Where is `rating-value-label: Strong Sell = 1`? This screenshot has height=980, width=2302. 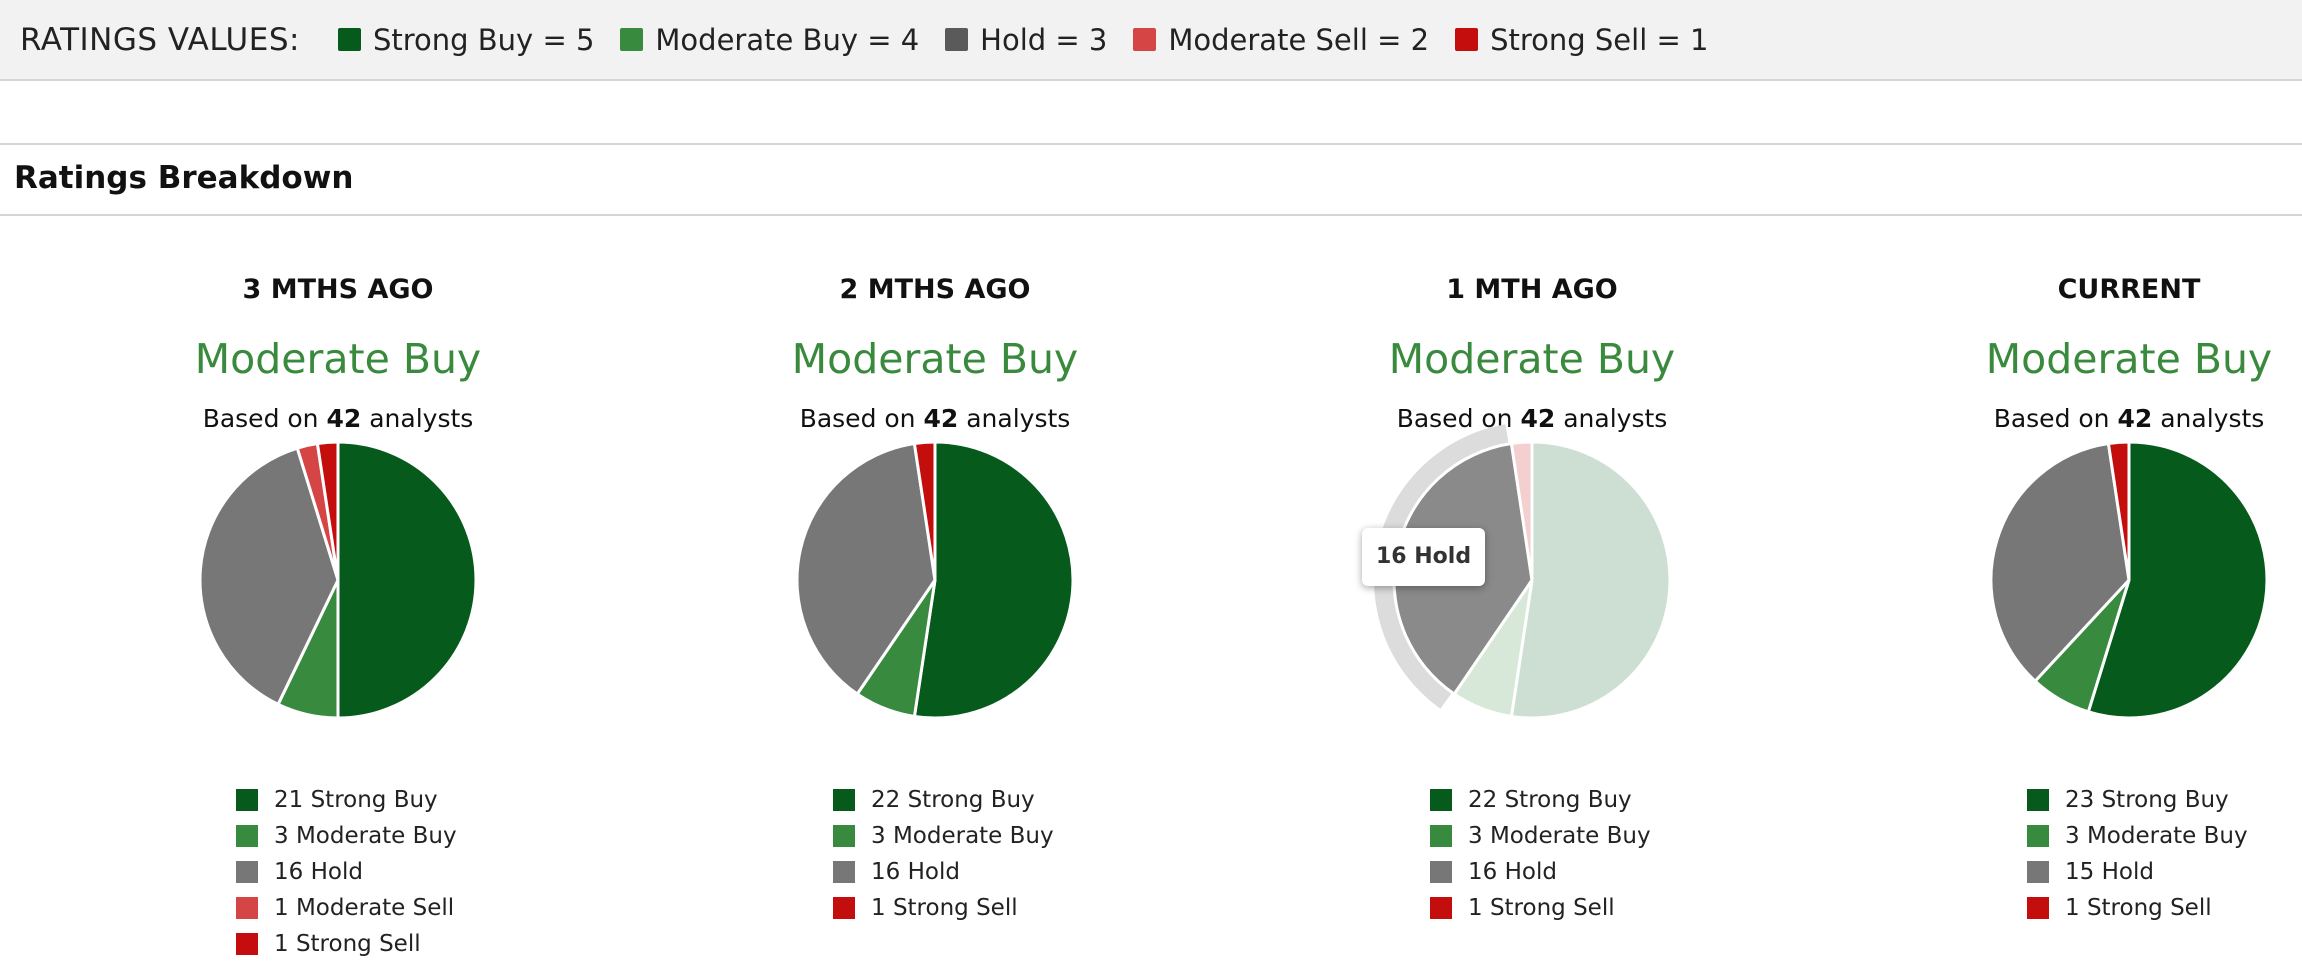
rating-value-label: Strong Sell = 1 is located at coordinates (1599, 39).